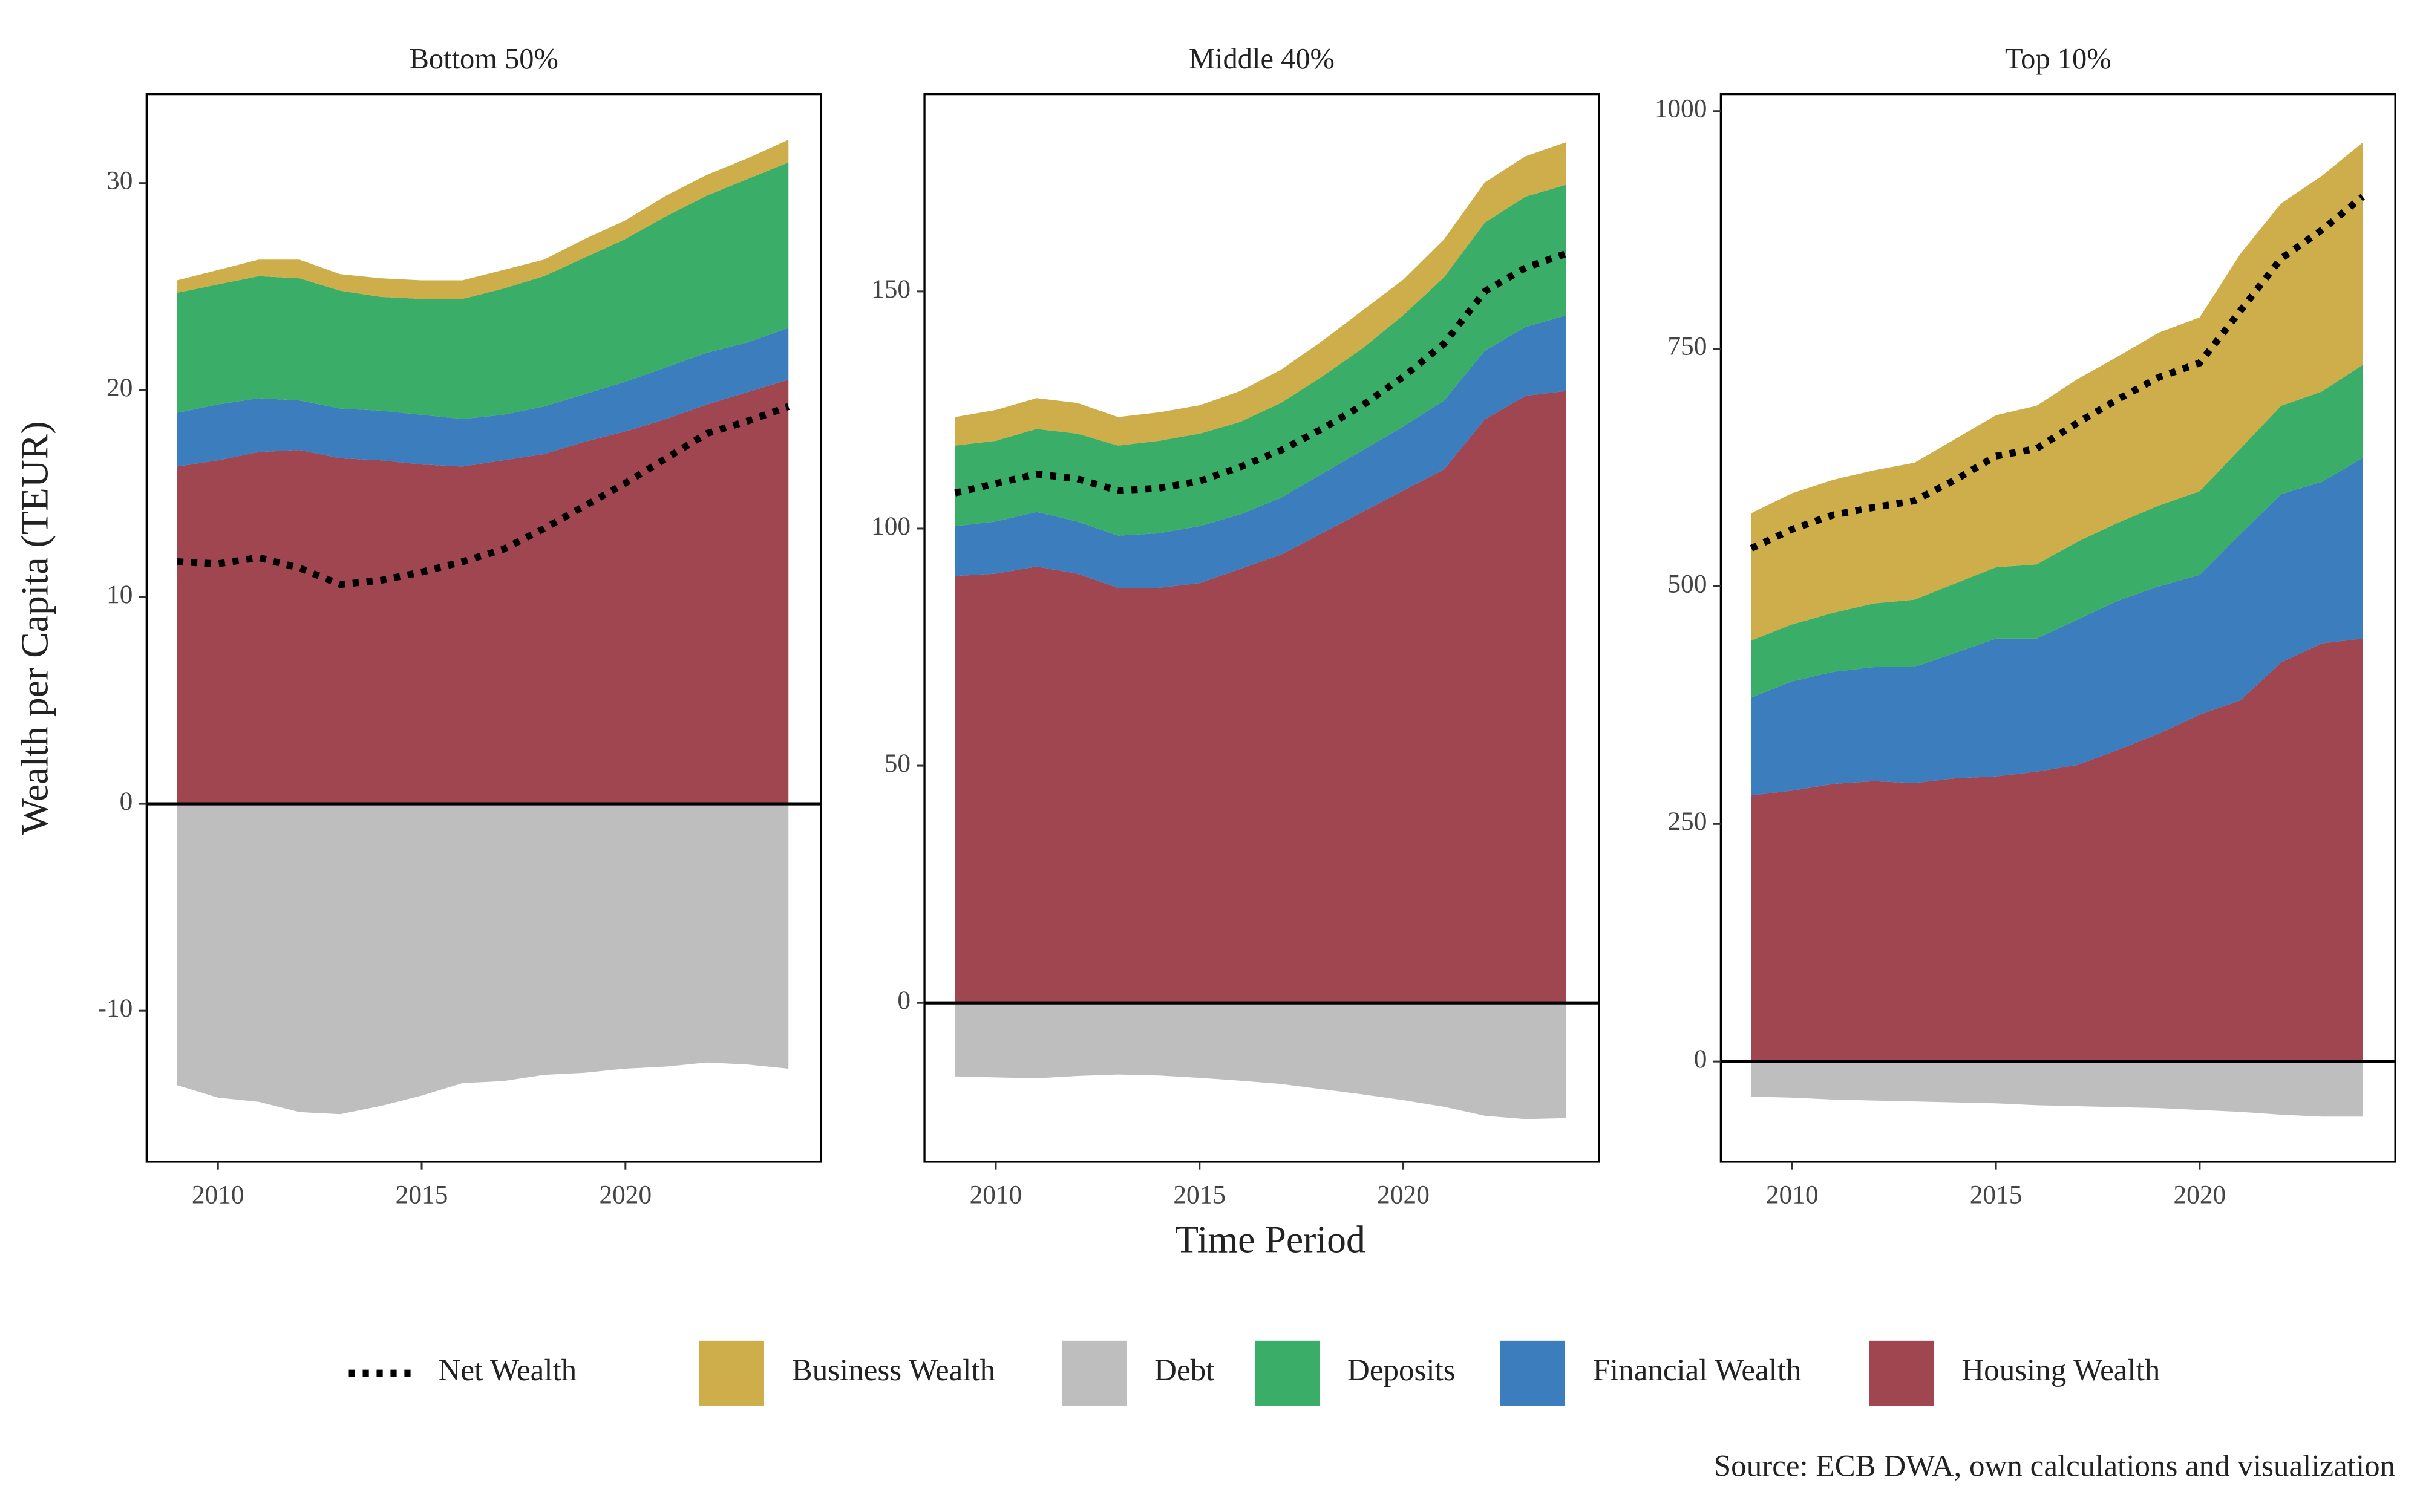  Describe the element at coordinates (891, 289) in the screenshot. I see `y-tick-label: 150` at that location.